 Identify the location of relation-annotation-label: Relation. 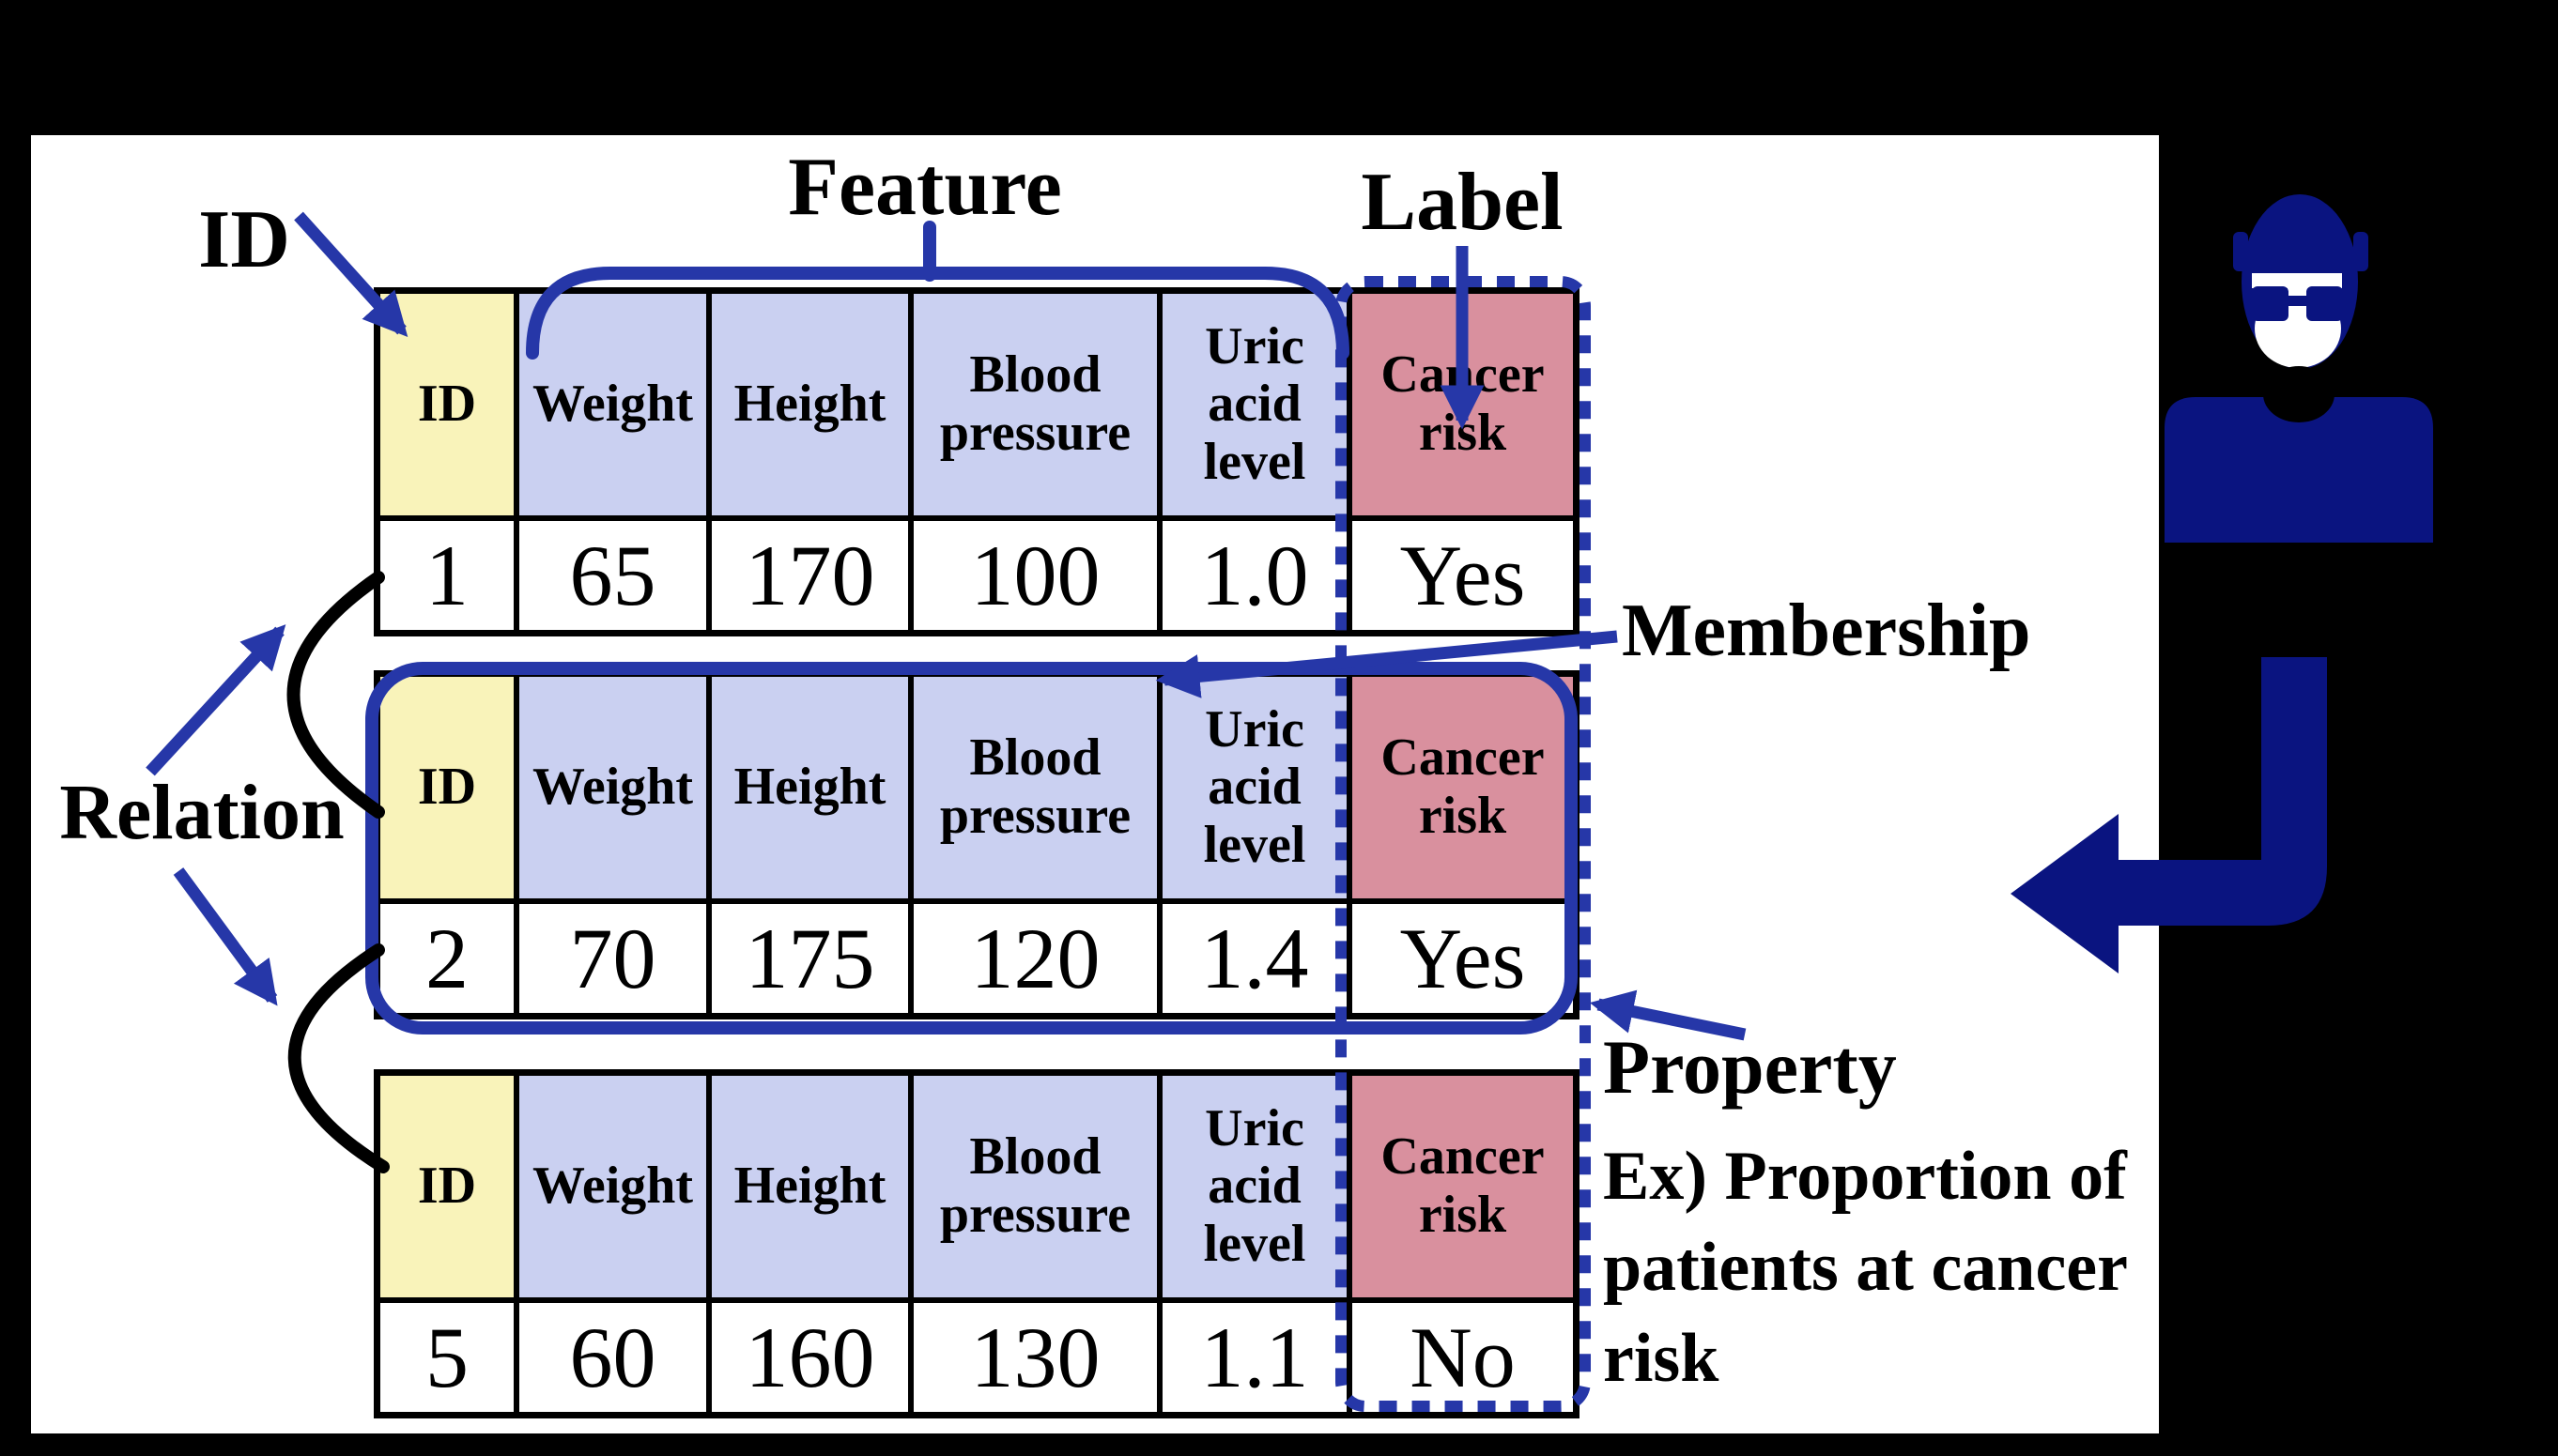
(202, 812).